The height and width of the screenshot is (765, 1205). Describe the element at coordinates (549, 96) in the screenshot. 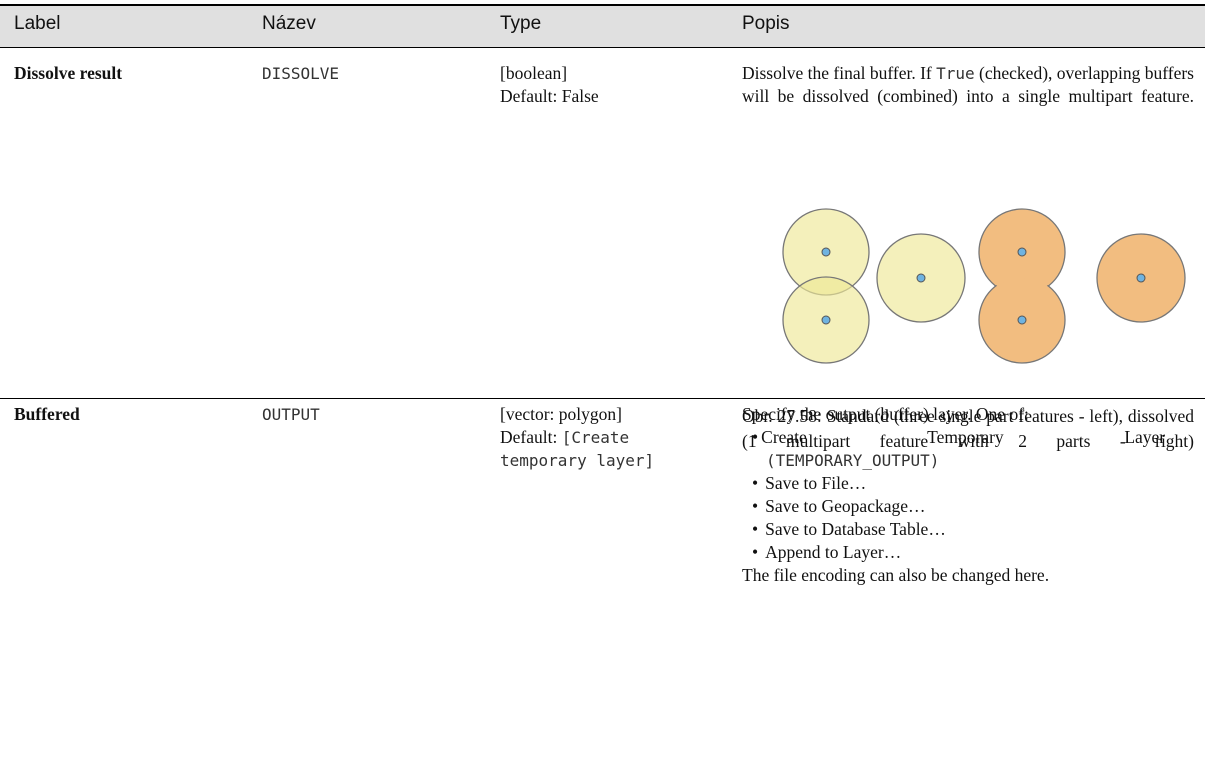

I see `default: Default: False` at that location.